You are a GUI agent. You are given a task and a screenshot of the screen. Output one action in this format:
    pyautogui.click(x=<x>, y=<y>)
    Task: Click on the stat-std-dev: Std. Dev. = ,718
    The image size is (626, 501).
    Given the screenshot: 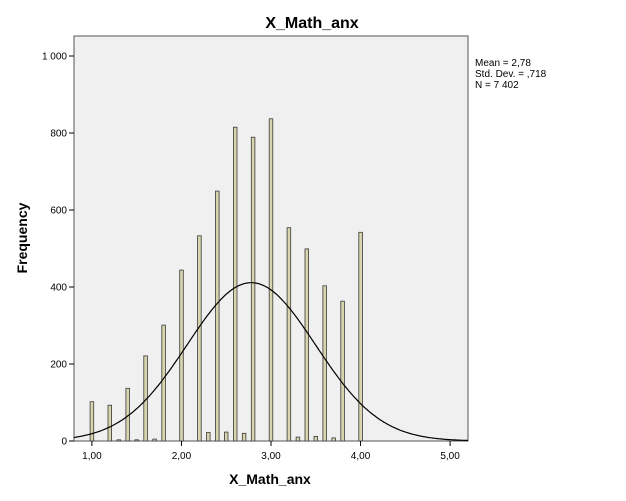 What is the action you would take?
    pyautogui.click(x=511, y=74)
    